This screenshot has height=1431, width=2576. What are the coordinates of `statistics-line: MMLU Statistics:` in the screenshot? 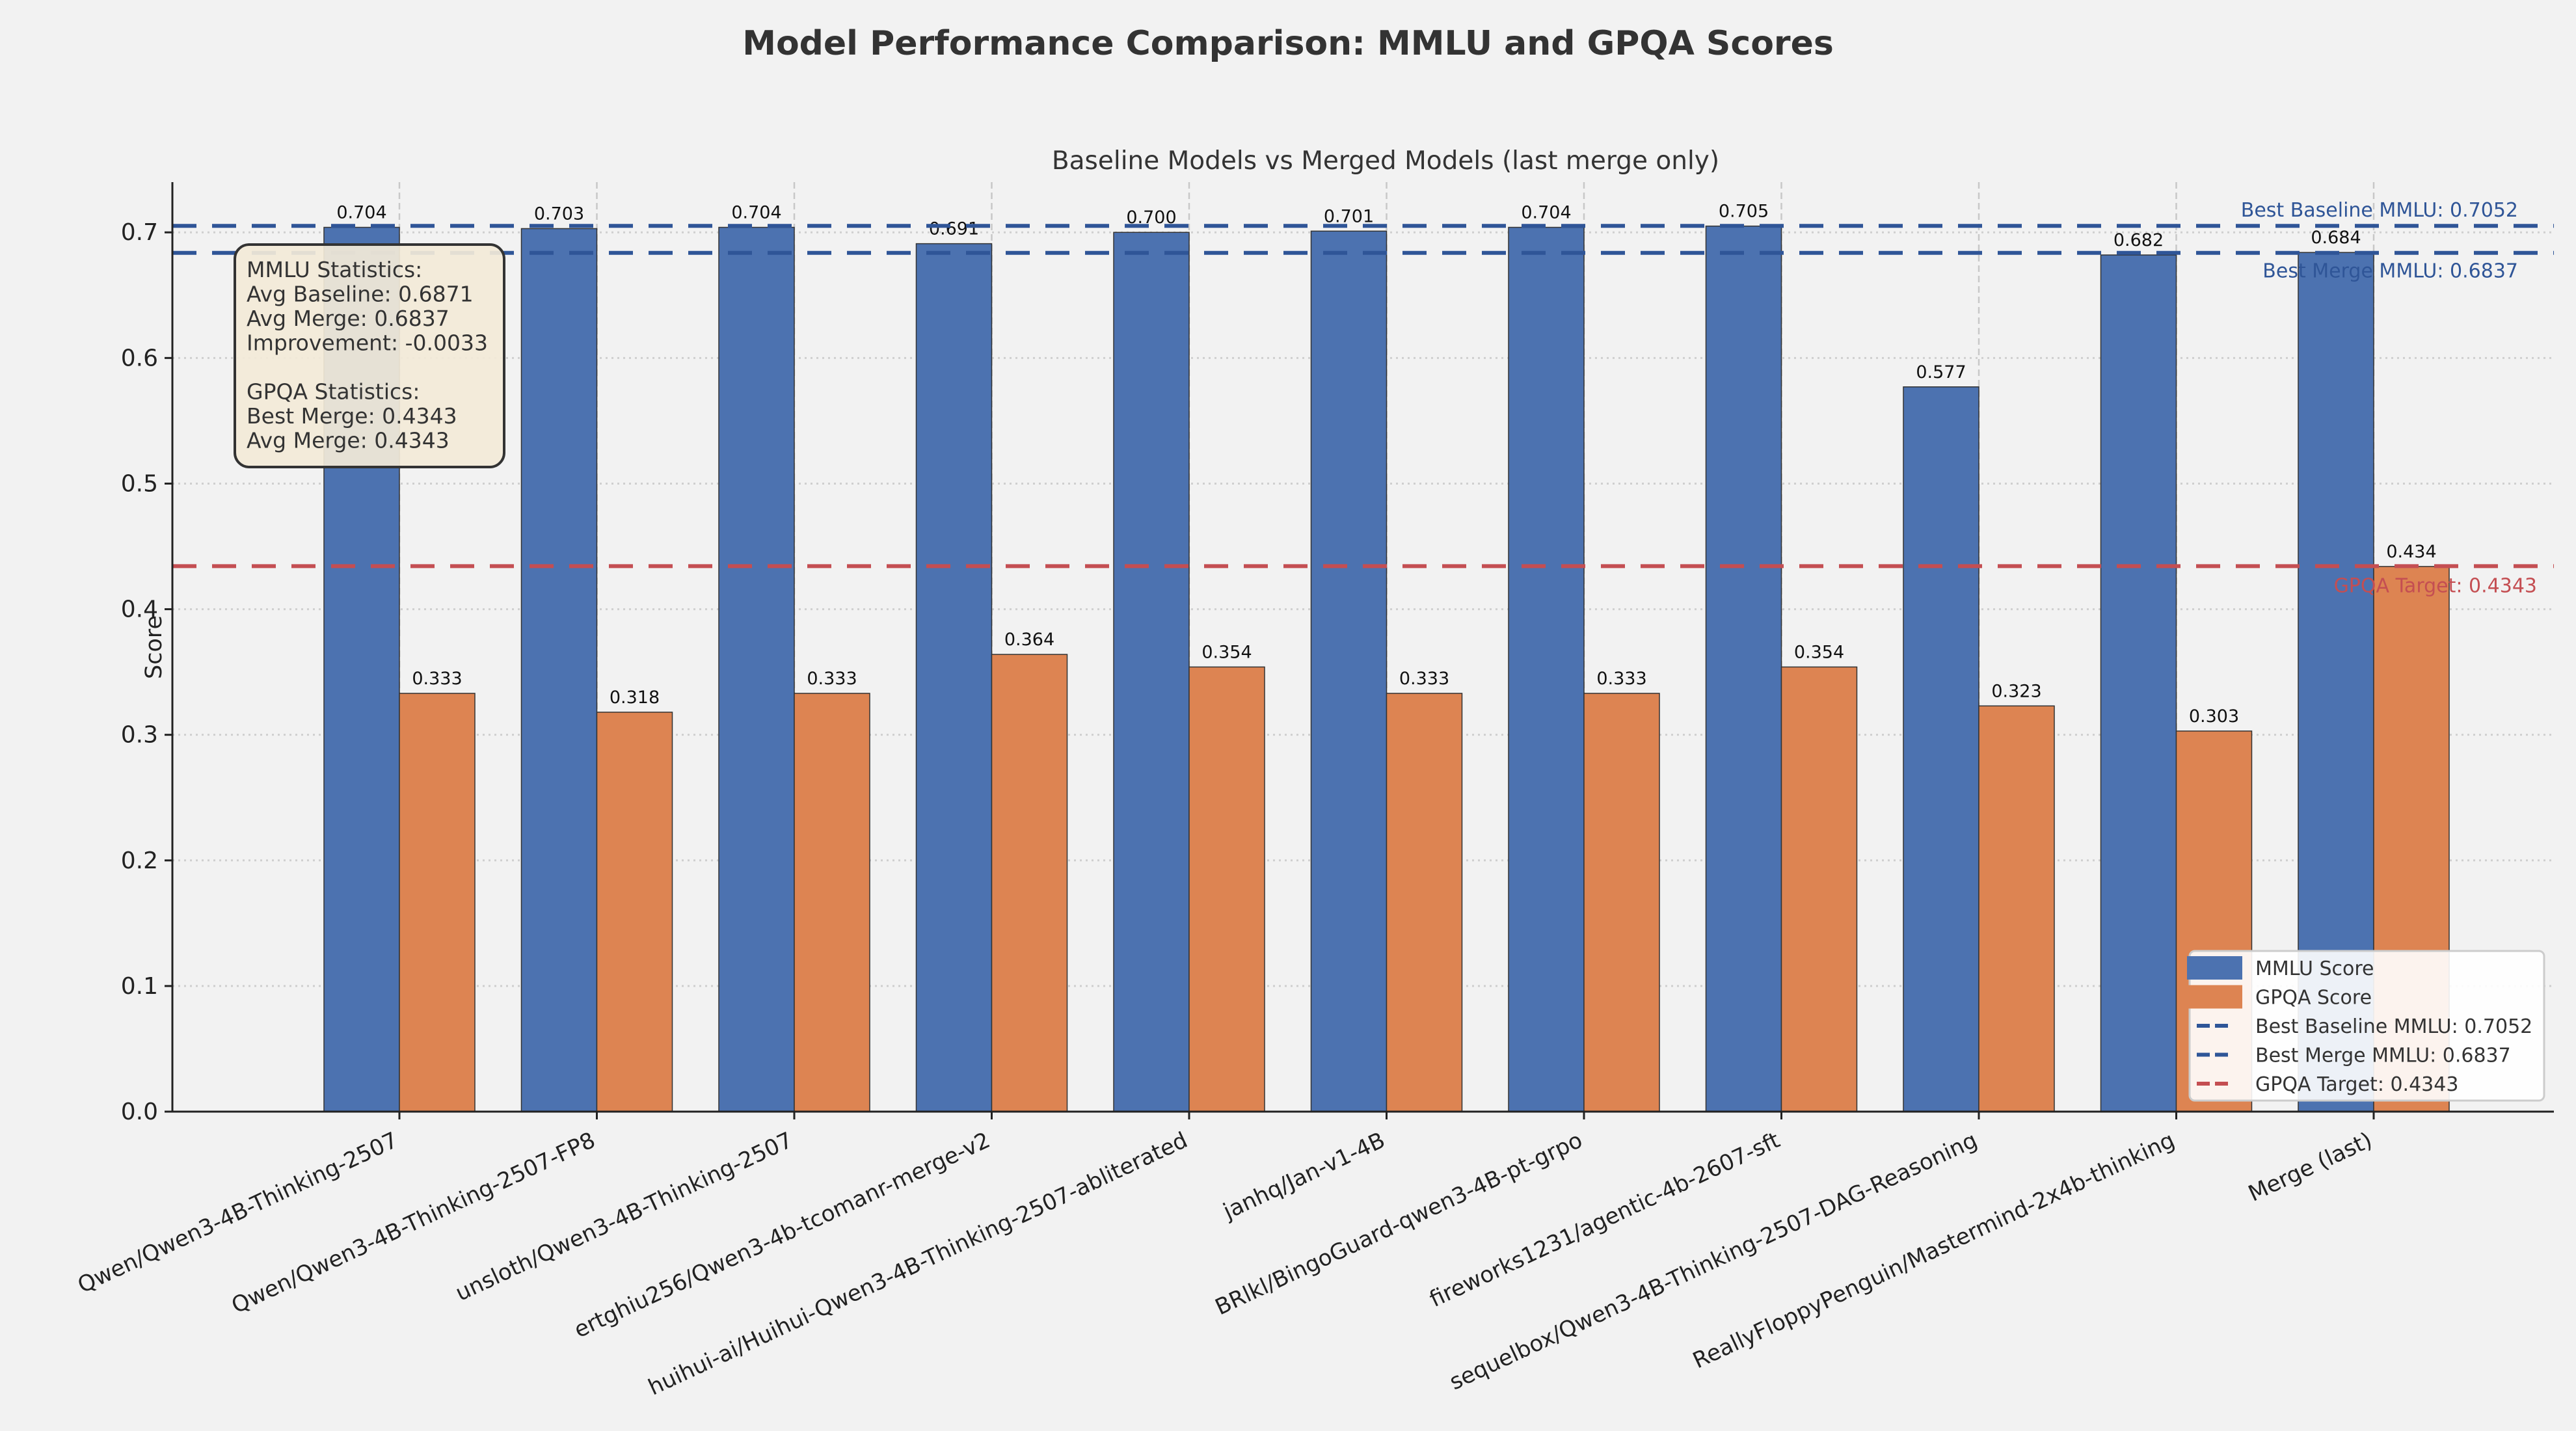 It's located at (334, 269).